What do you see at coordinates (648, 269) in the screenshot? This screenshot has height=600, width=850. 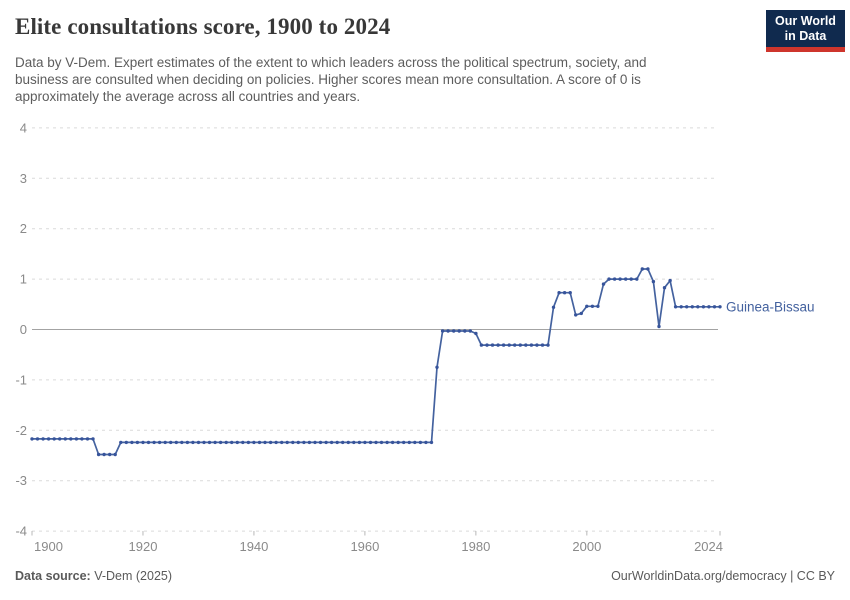 I see `data-point-2011` at bounding box center [648, 269].